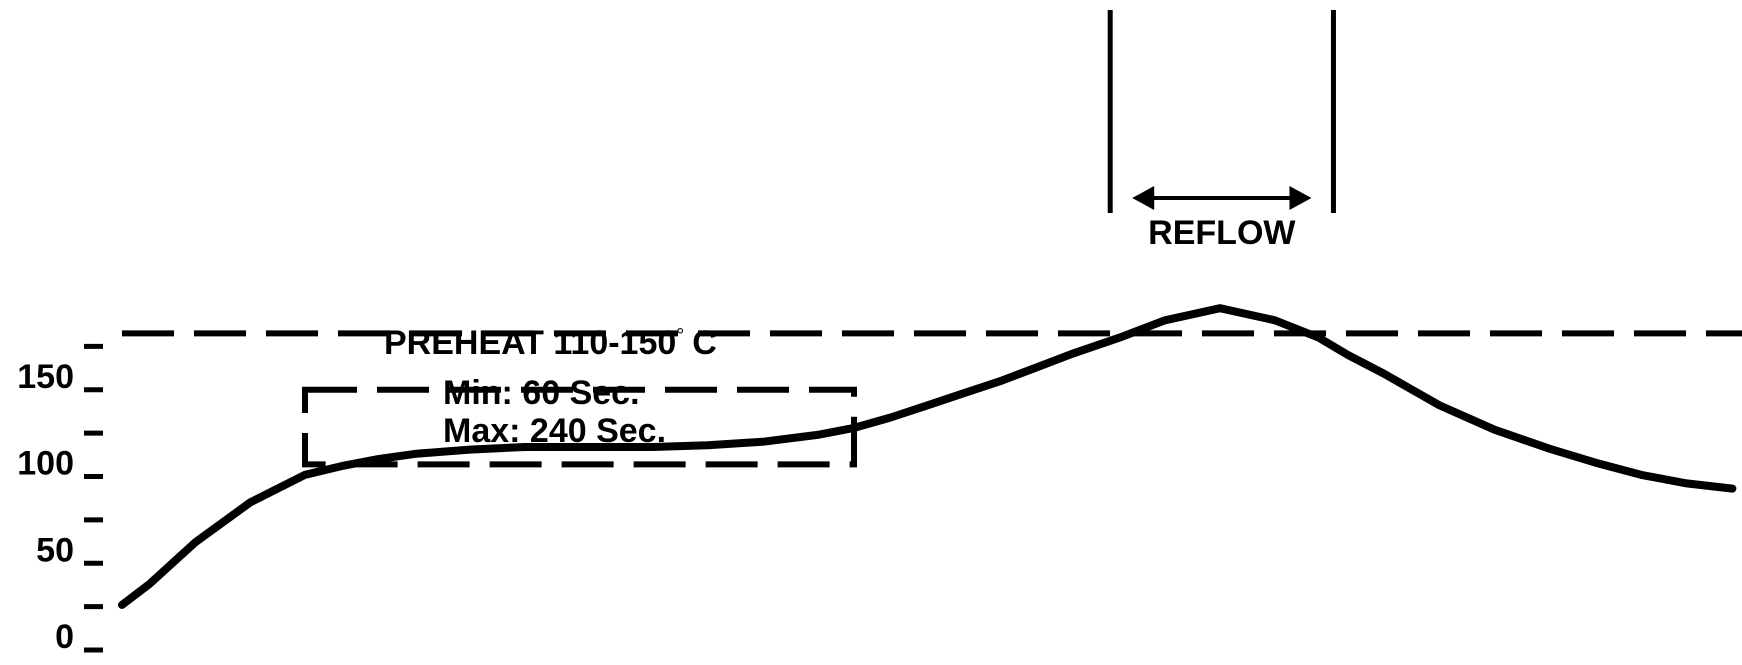 The width and height of the screenshot is (1742, 665). What do you see at coordinates (704, 343) in the screenshot?
I see `preheat-unit: C` at bounding box center [704, 343].